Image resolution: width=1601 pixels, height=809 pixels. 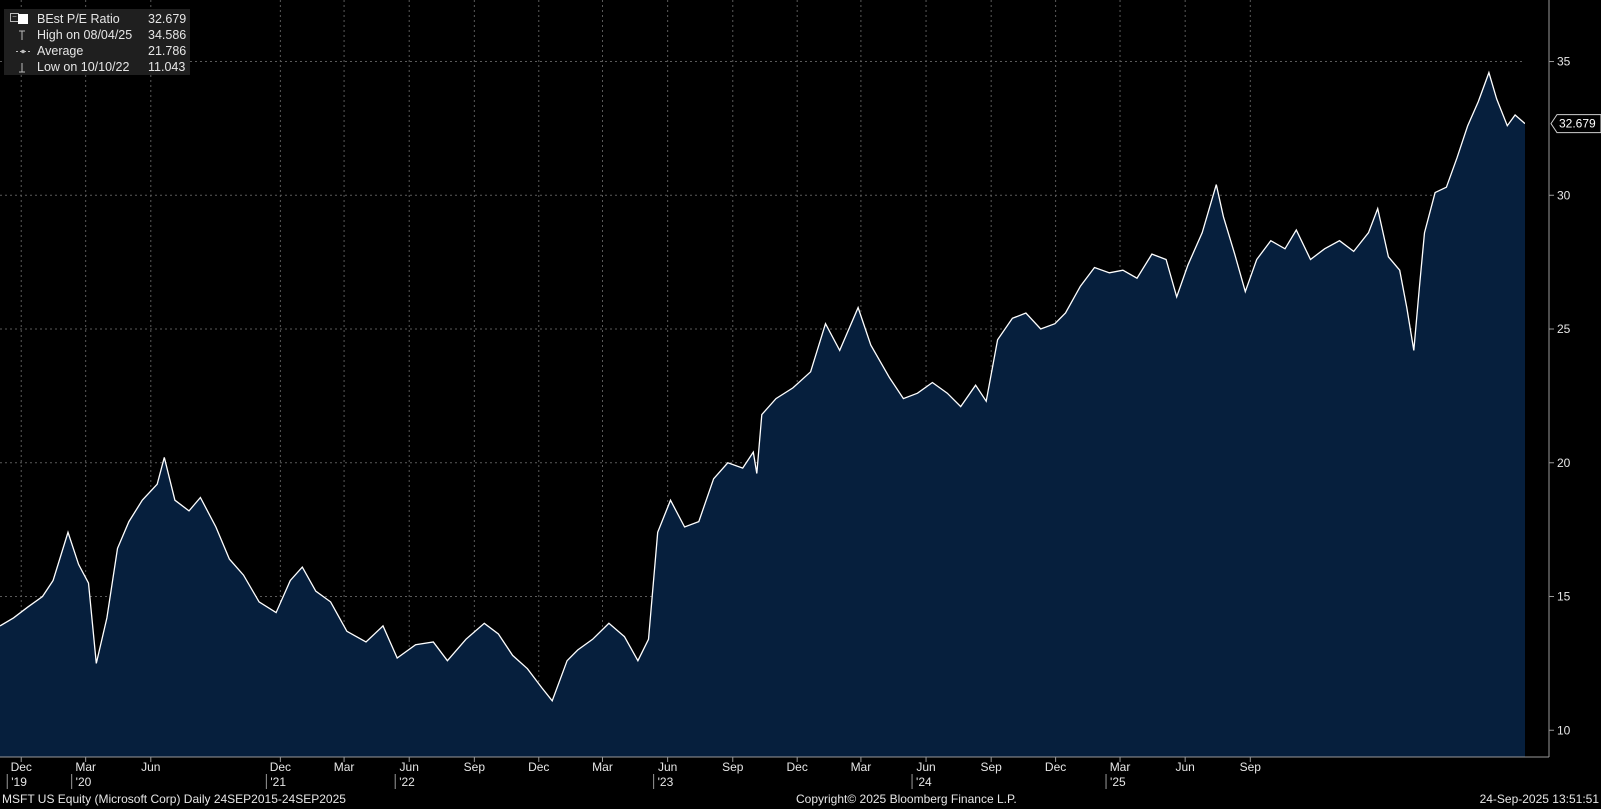 I want to click on legend-average-label: Average, so click(x=60, y=51).